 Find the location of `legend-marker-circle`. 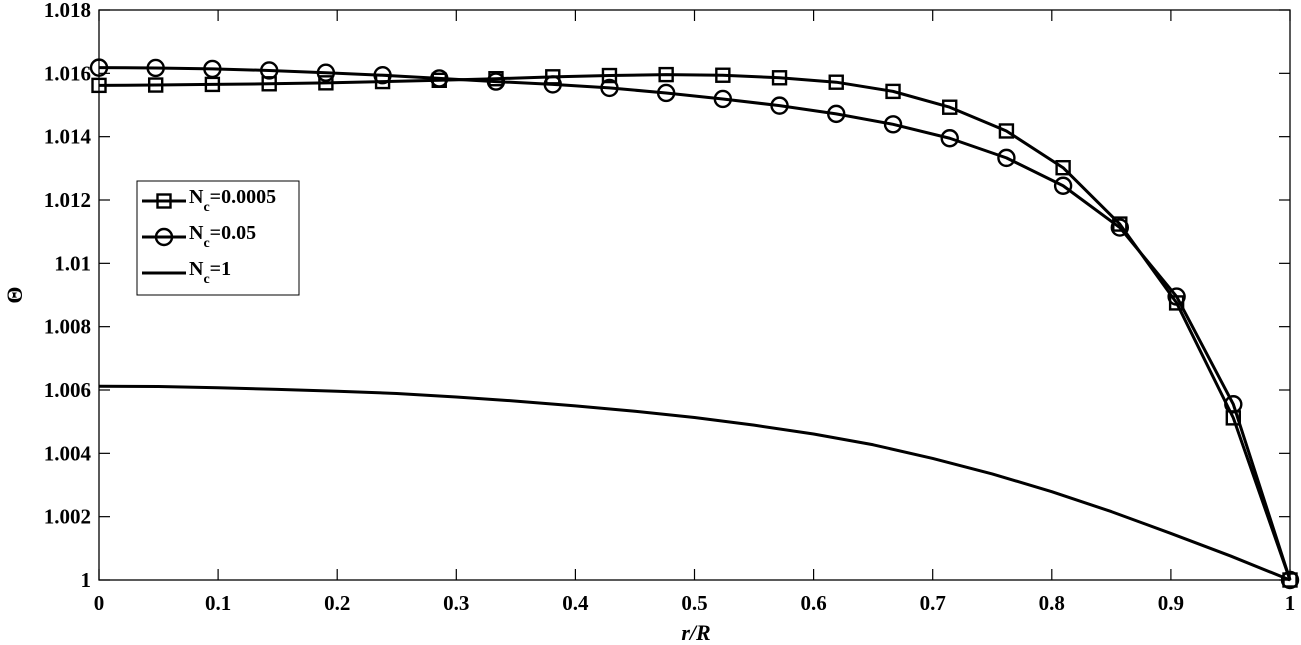

legend-marker-circle is located at coordinates (164, 237).